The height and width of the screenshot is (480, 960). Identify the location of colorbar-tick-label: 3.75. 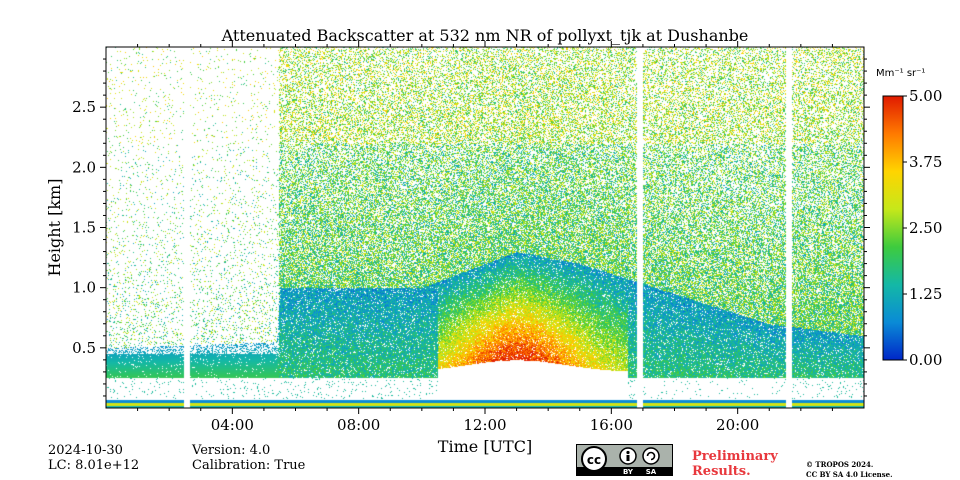
(925, 162).